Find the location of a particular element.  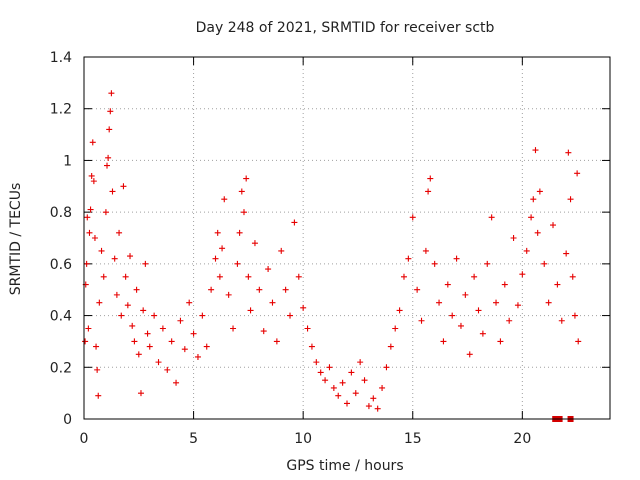

x-axis-label: GPS time / hours is located at coordinates (344, 466).